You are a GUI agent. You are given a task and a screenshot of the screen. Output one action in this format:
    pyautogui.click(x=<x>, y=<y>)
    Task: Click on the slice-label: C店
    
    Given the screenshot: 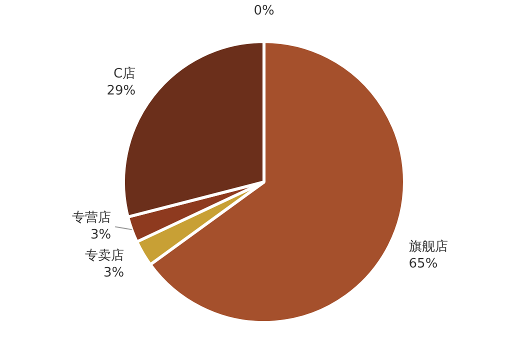 What is the action you would take?
    pyautogui.click(x=125, y=73)
    